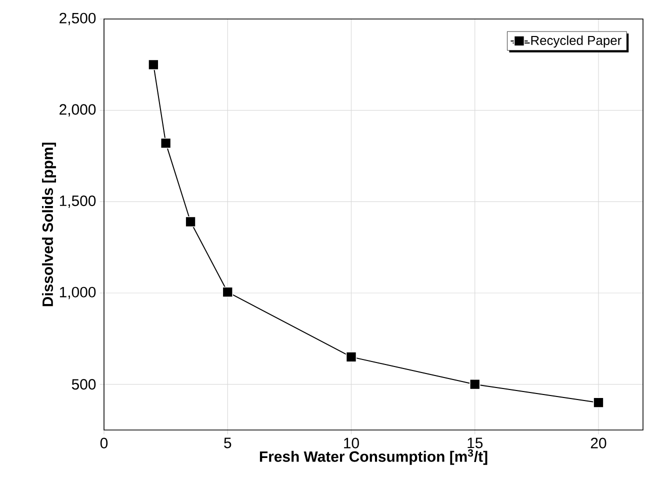 The image size is (645, 487). I want to click on y-tick-label: 1,000, so click(78, 293).